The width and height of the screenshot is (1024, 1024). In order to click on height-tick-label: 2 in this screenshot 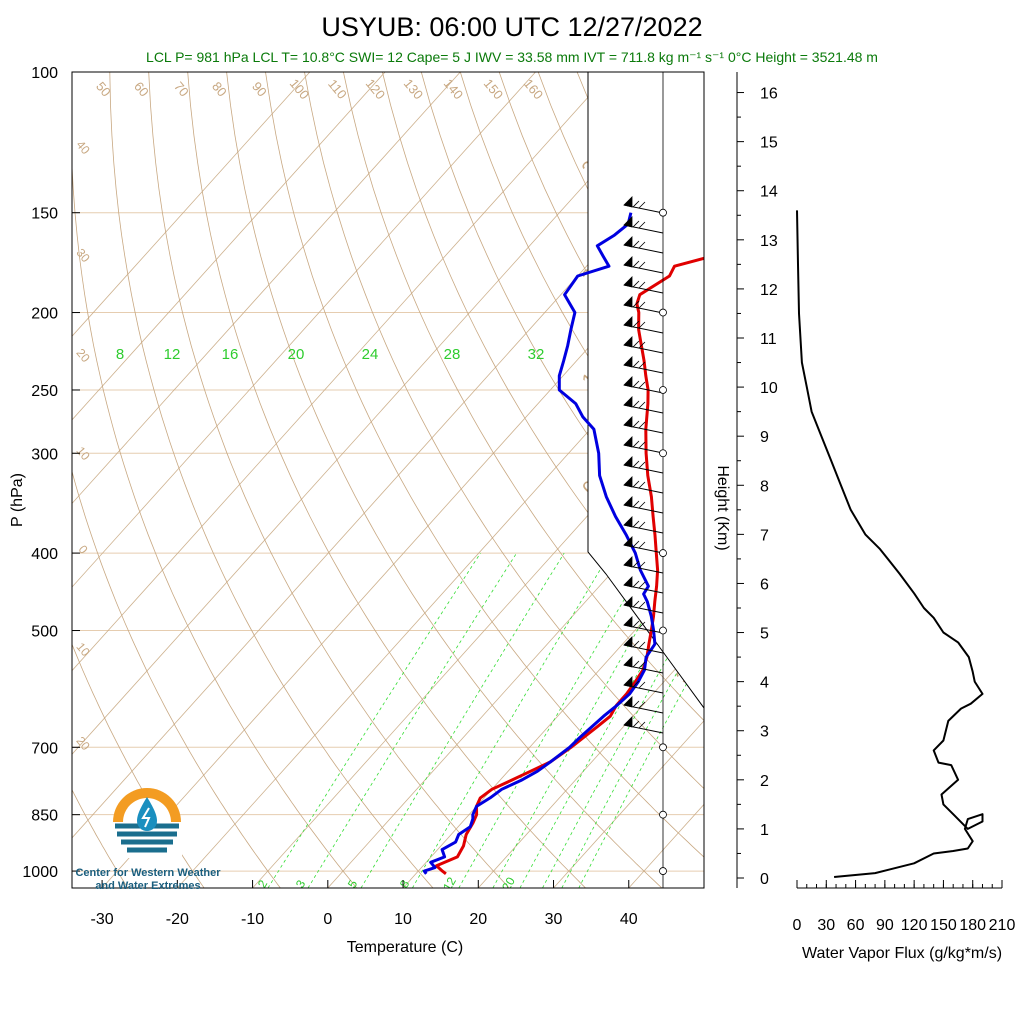, I will do `click(764, 781)`.